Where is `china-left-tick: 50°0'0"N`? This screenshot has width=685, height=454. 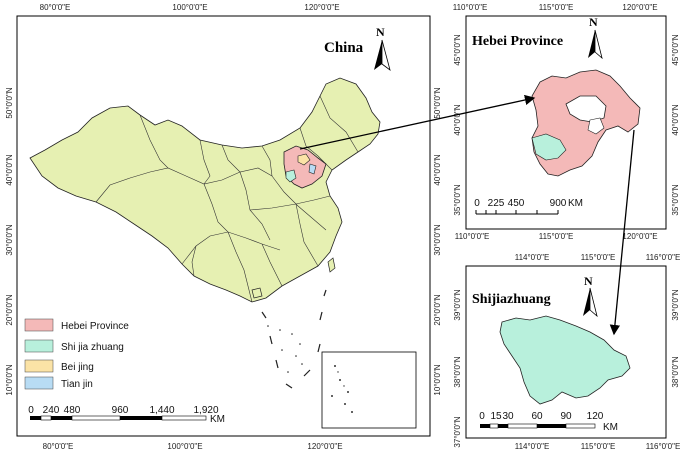
china-left-tick: 50°0'0"N is located at coordinates (9, 102).